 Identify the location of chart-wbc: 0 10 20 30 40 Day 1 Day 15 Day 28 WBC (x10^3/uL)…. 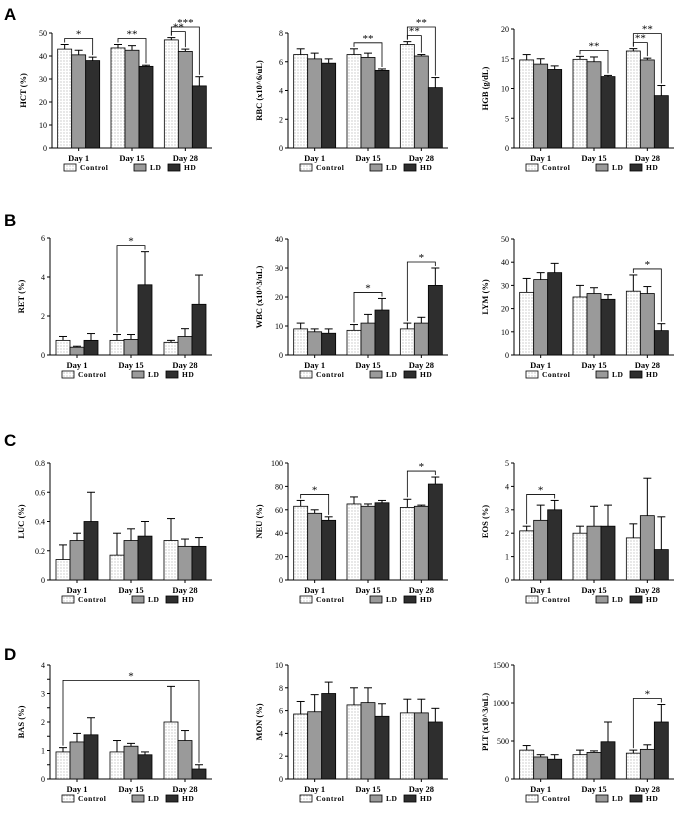
(351, 307).